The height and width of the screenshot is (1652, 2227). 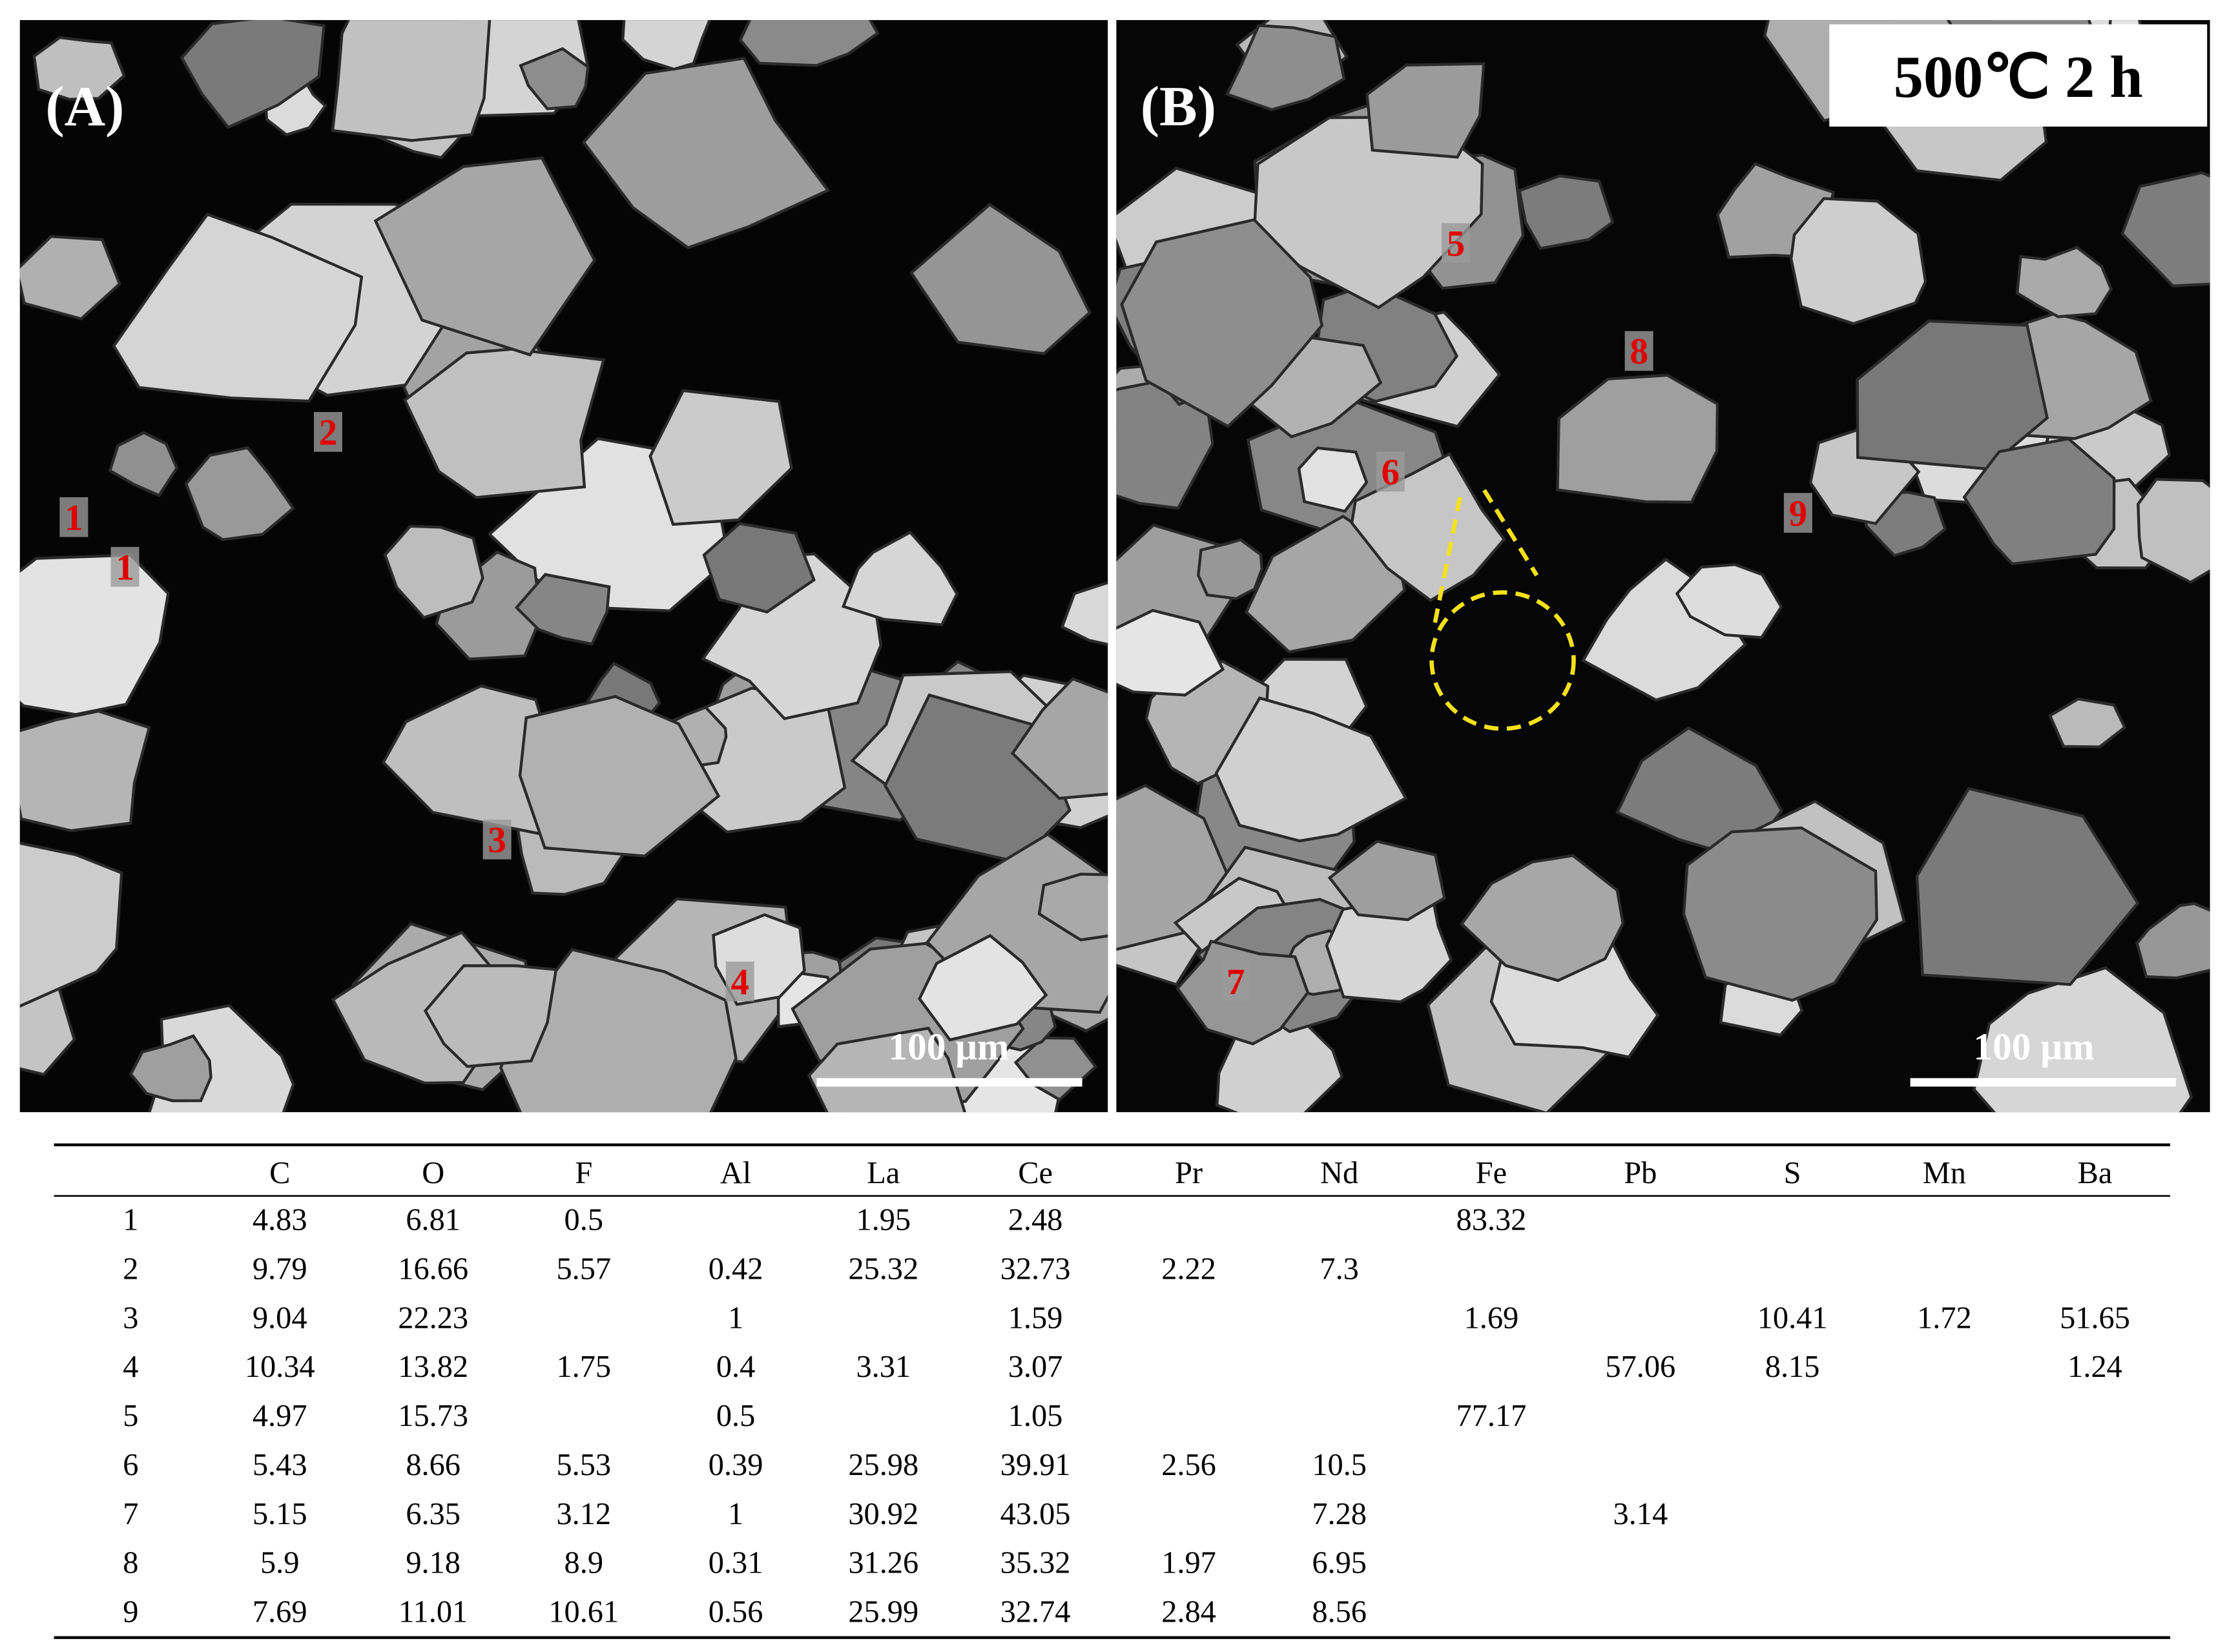 What do you see at coordinates (1035, 1367) in the screenshot?
I see `table-cell: 3.07` at bounding box center [1035, 1367].